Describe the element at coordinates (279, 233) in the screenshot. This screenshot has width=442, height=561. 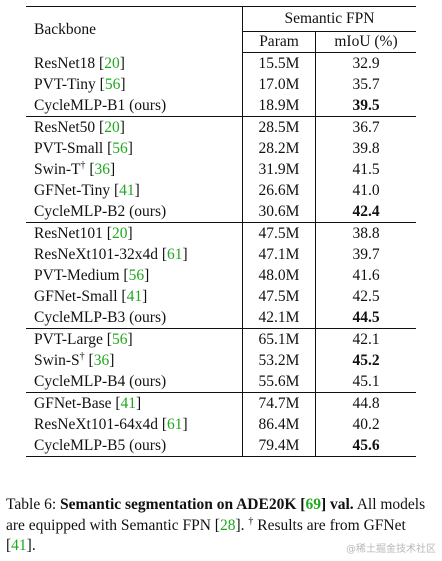
I see `param-cell: 47.5M` at that location.